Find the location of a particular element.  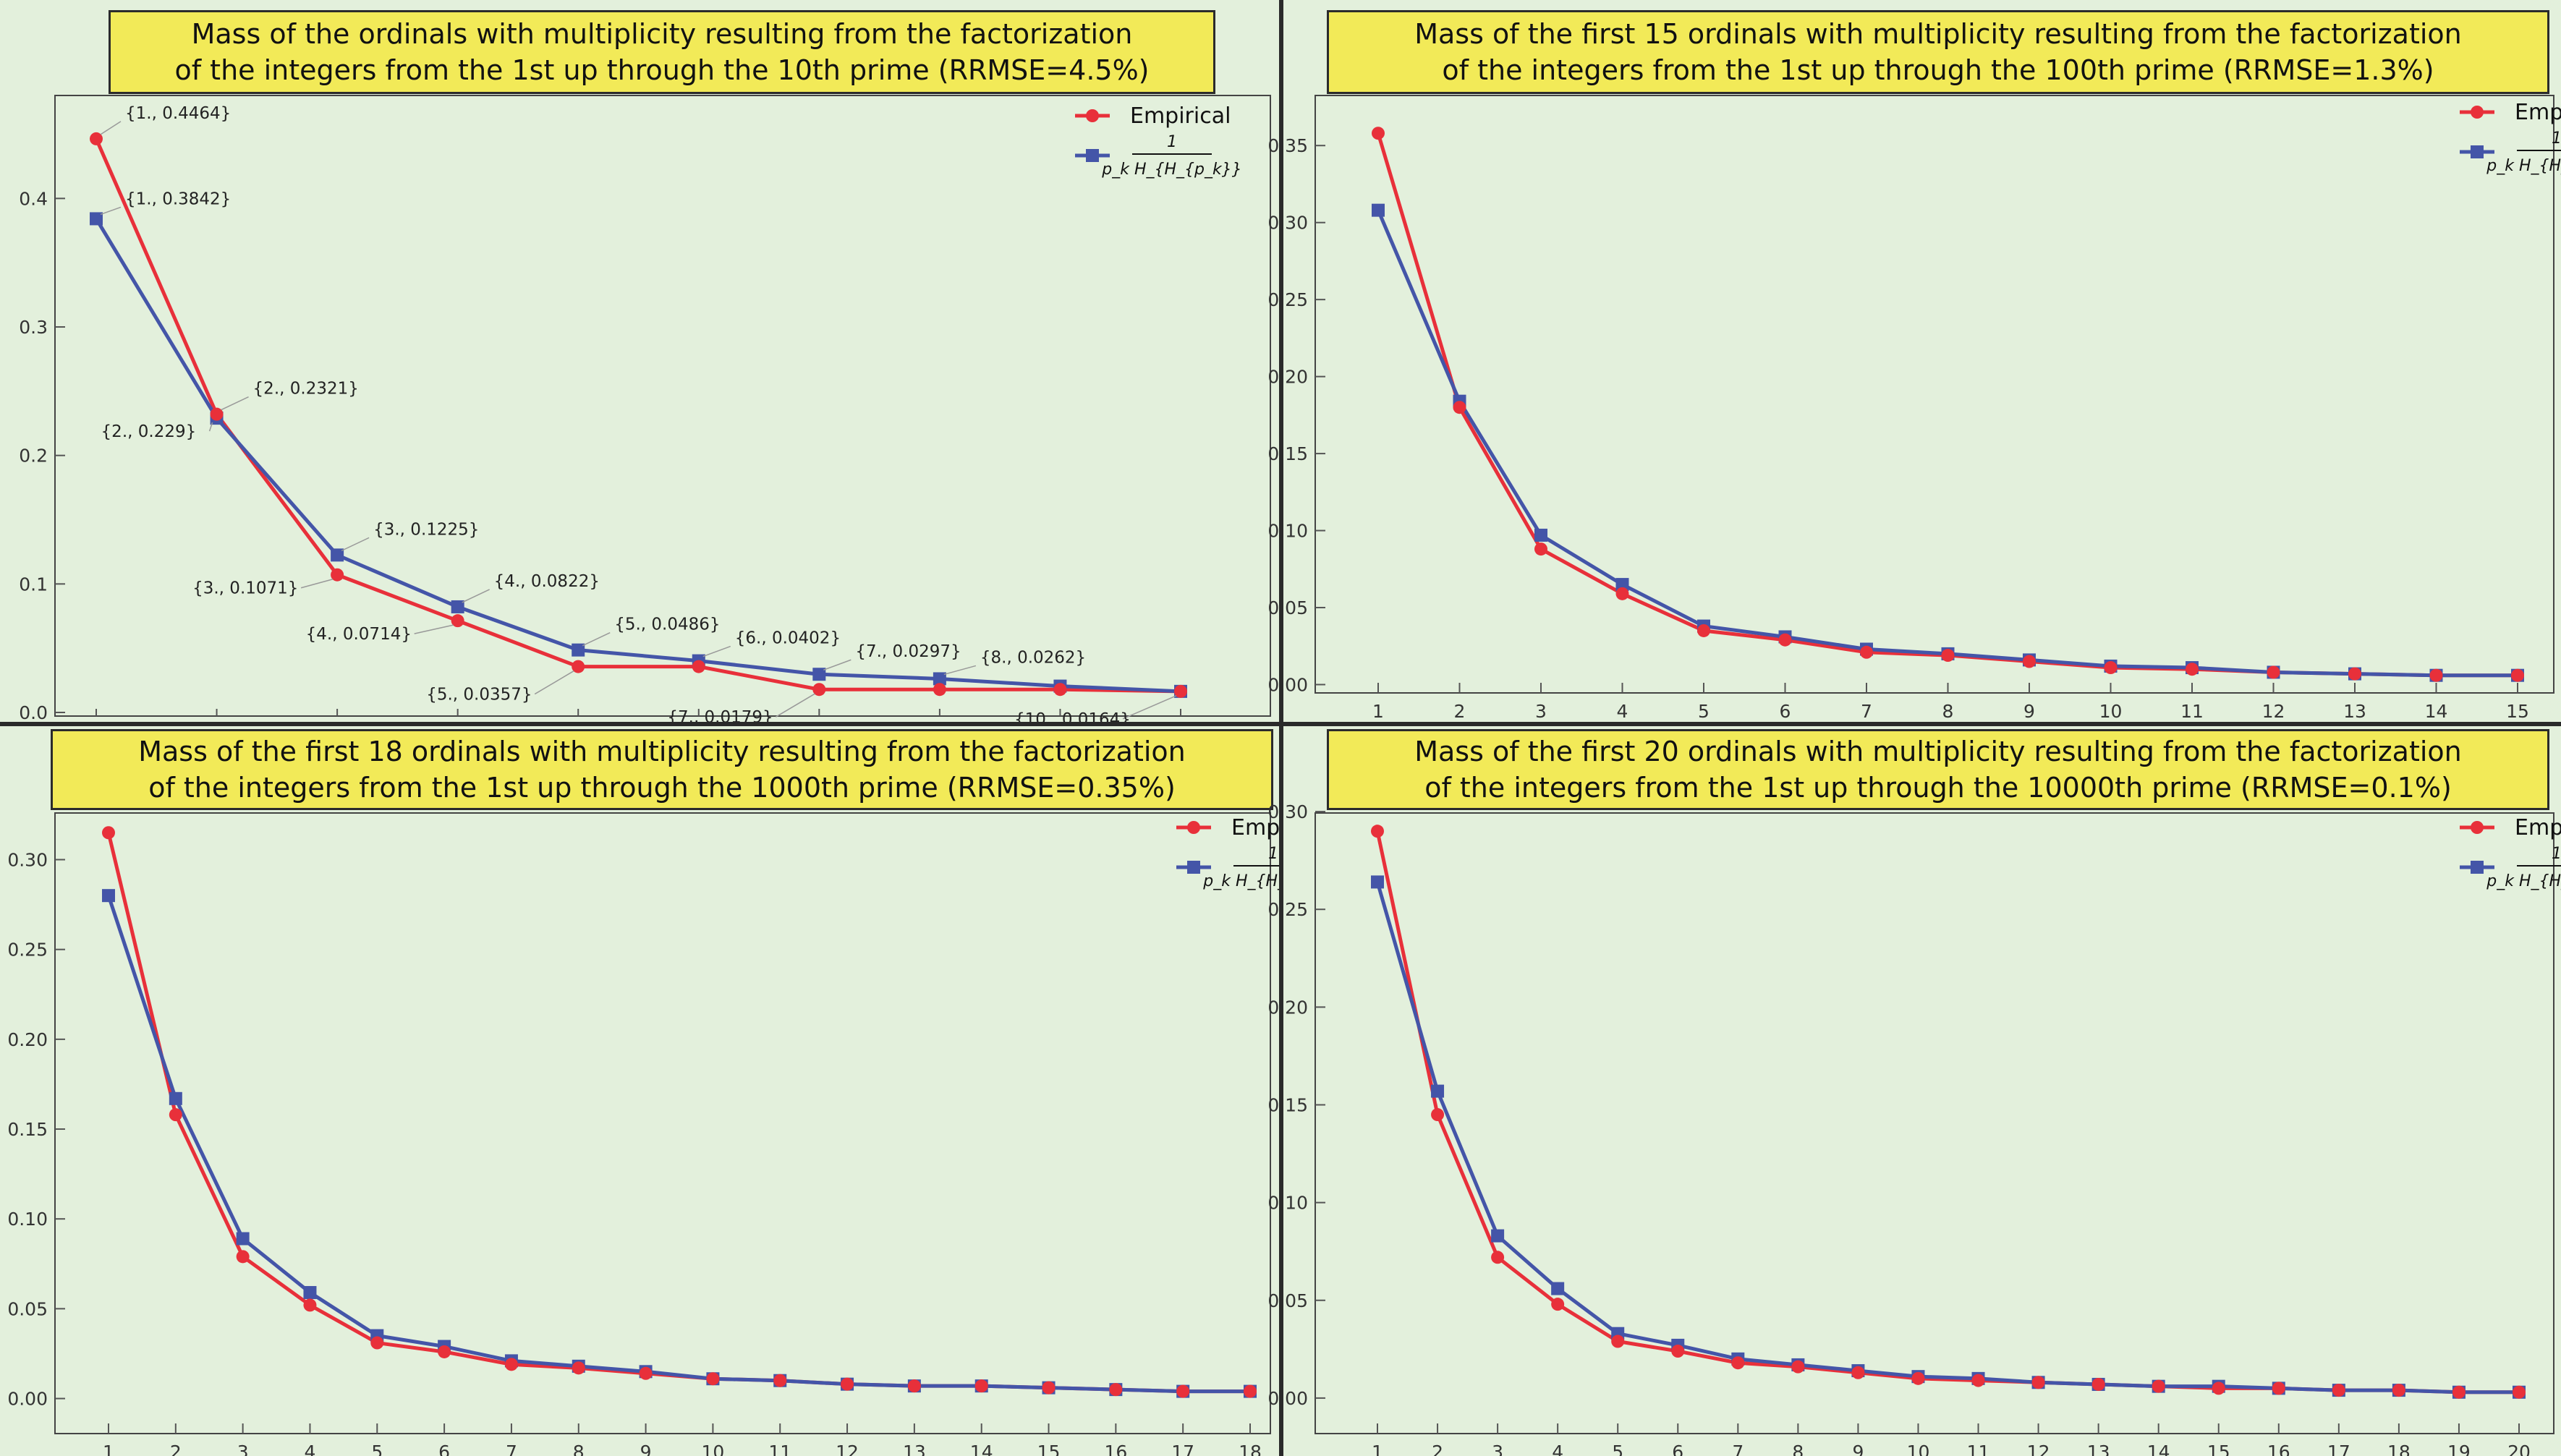

x-tick-label: 9 is located at coordinates (646, 1449).